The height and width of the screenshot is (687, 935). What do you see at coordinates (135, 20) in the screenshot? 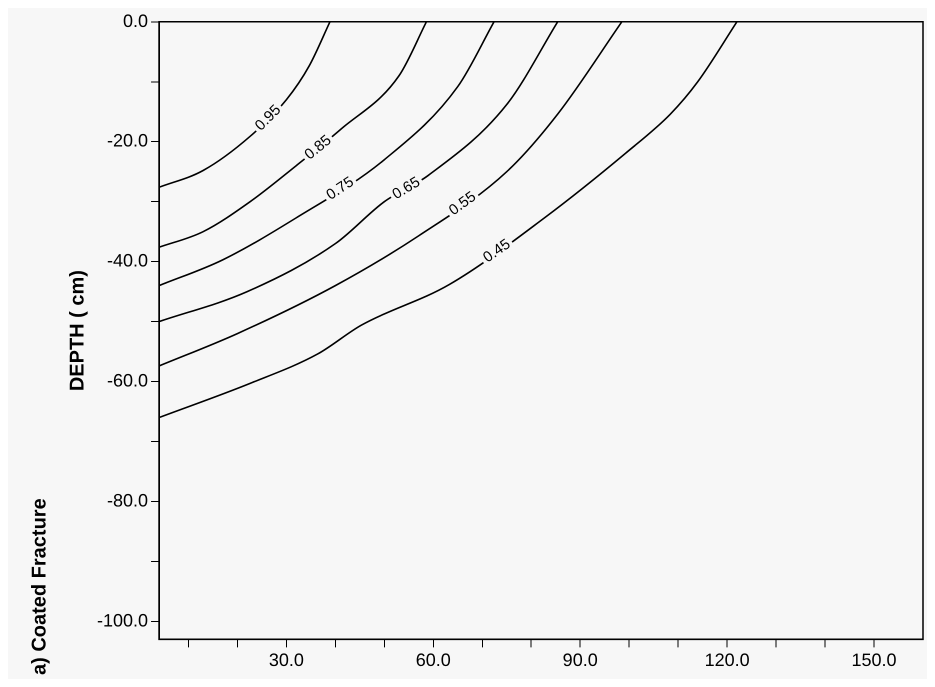
I see `y-tick-label: 0.0` at bounding box center [135, 20].